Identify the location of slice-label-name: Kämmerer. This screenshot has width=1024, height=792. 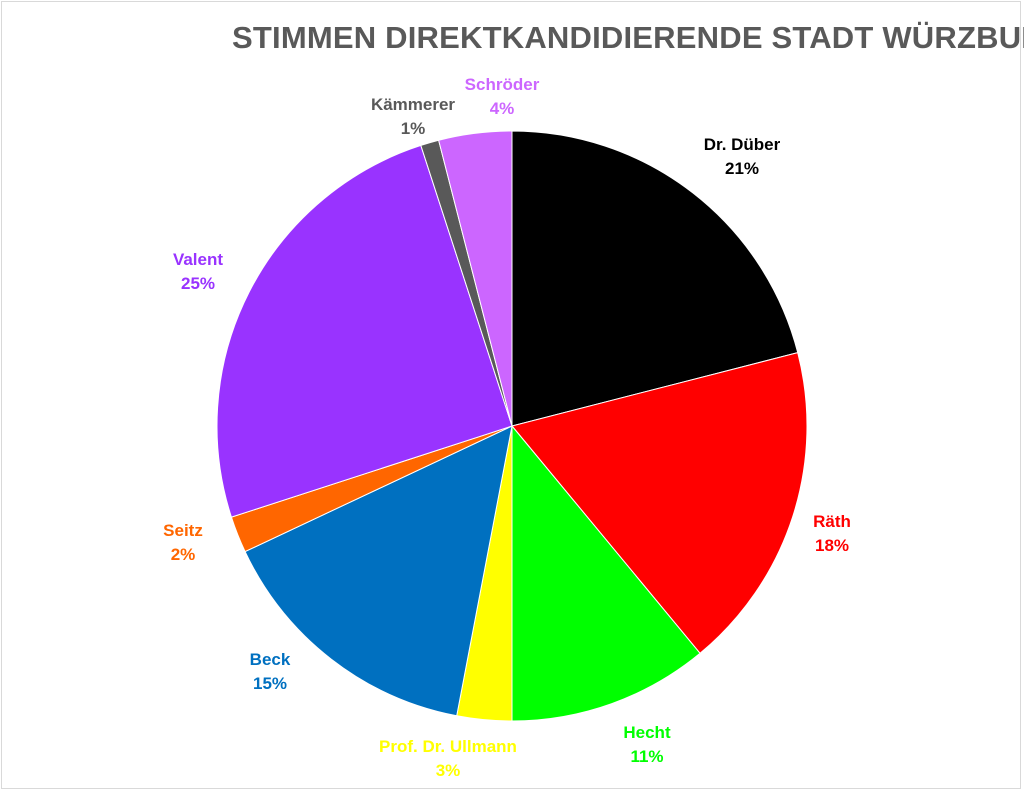
(413, 104).